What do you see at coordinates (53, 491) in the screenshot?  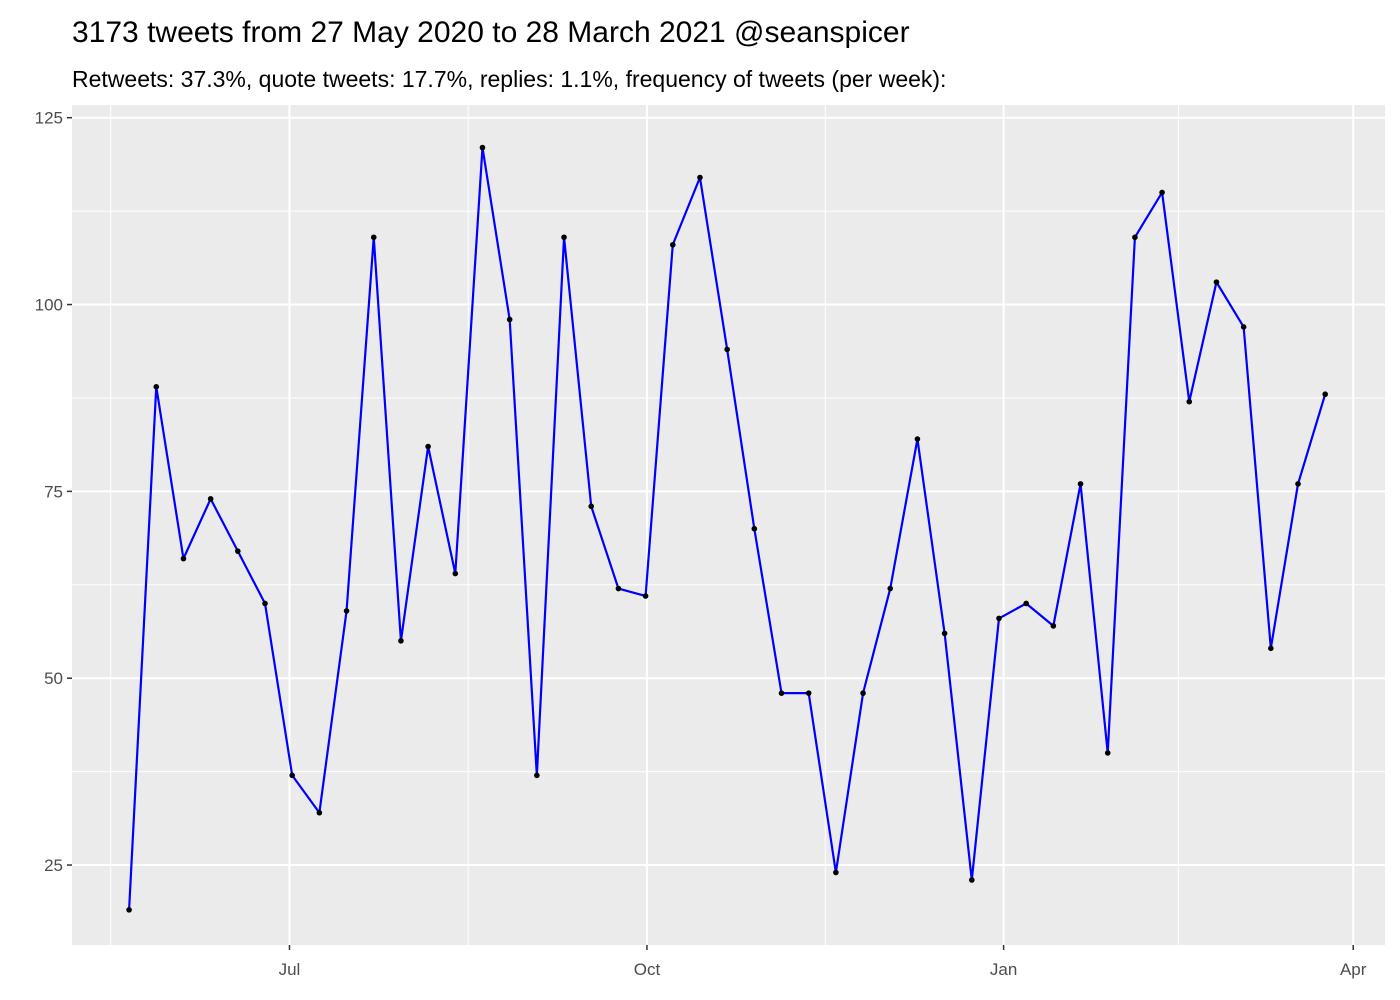 I see `y-tick-label: 75` at bounding box center [53, 491].